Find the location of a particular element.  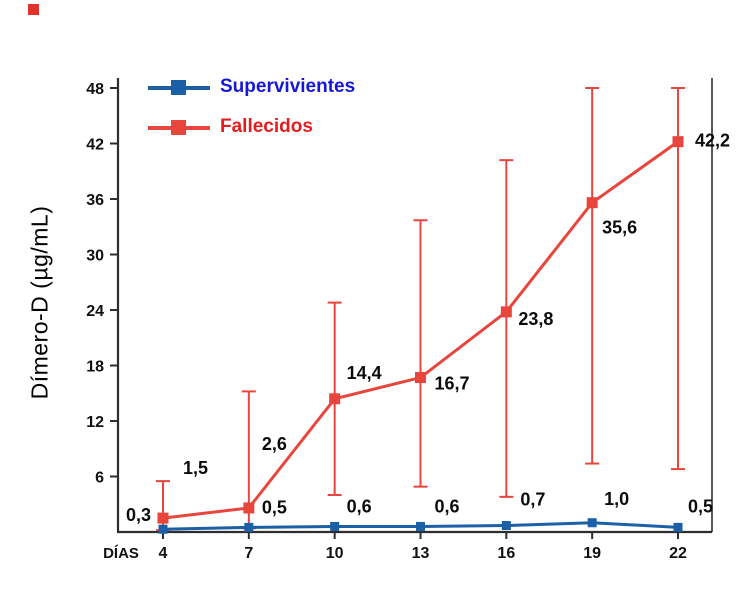

x-tick-label: 19 is located at coordinates (592, 553).